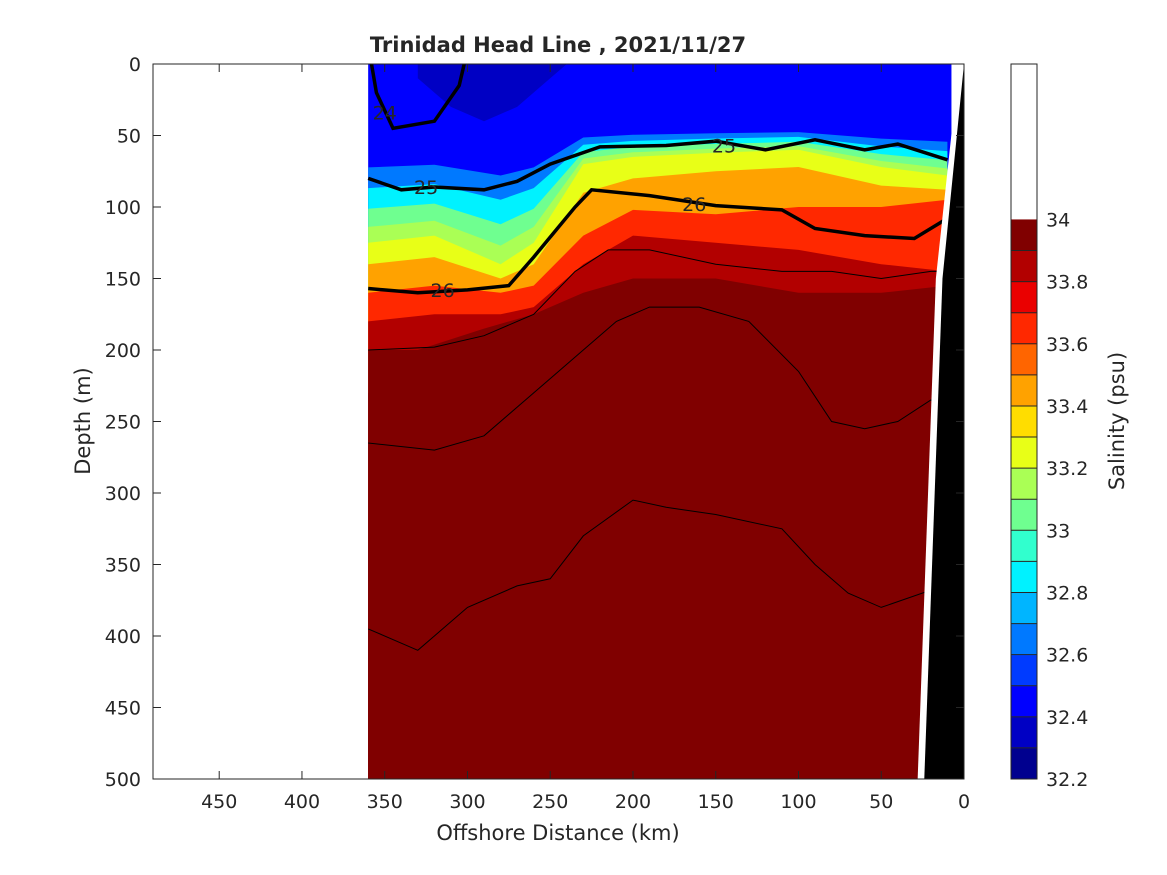 This screenshot has width=1167, height=875. Describe the element at coordinates (550, 802) in the screenshot. I see `x-tick-label: 250` at that location.